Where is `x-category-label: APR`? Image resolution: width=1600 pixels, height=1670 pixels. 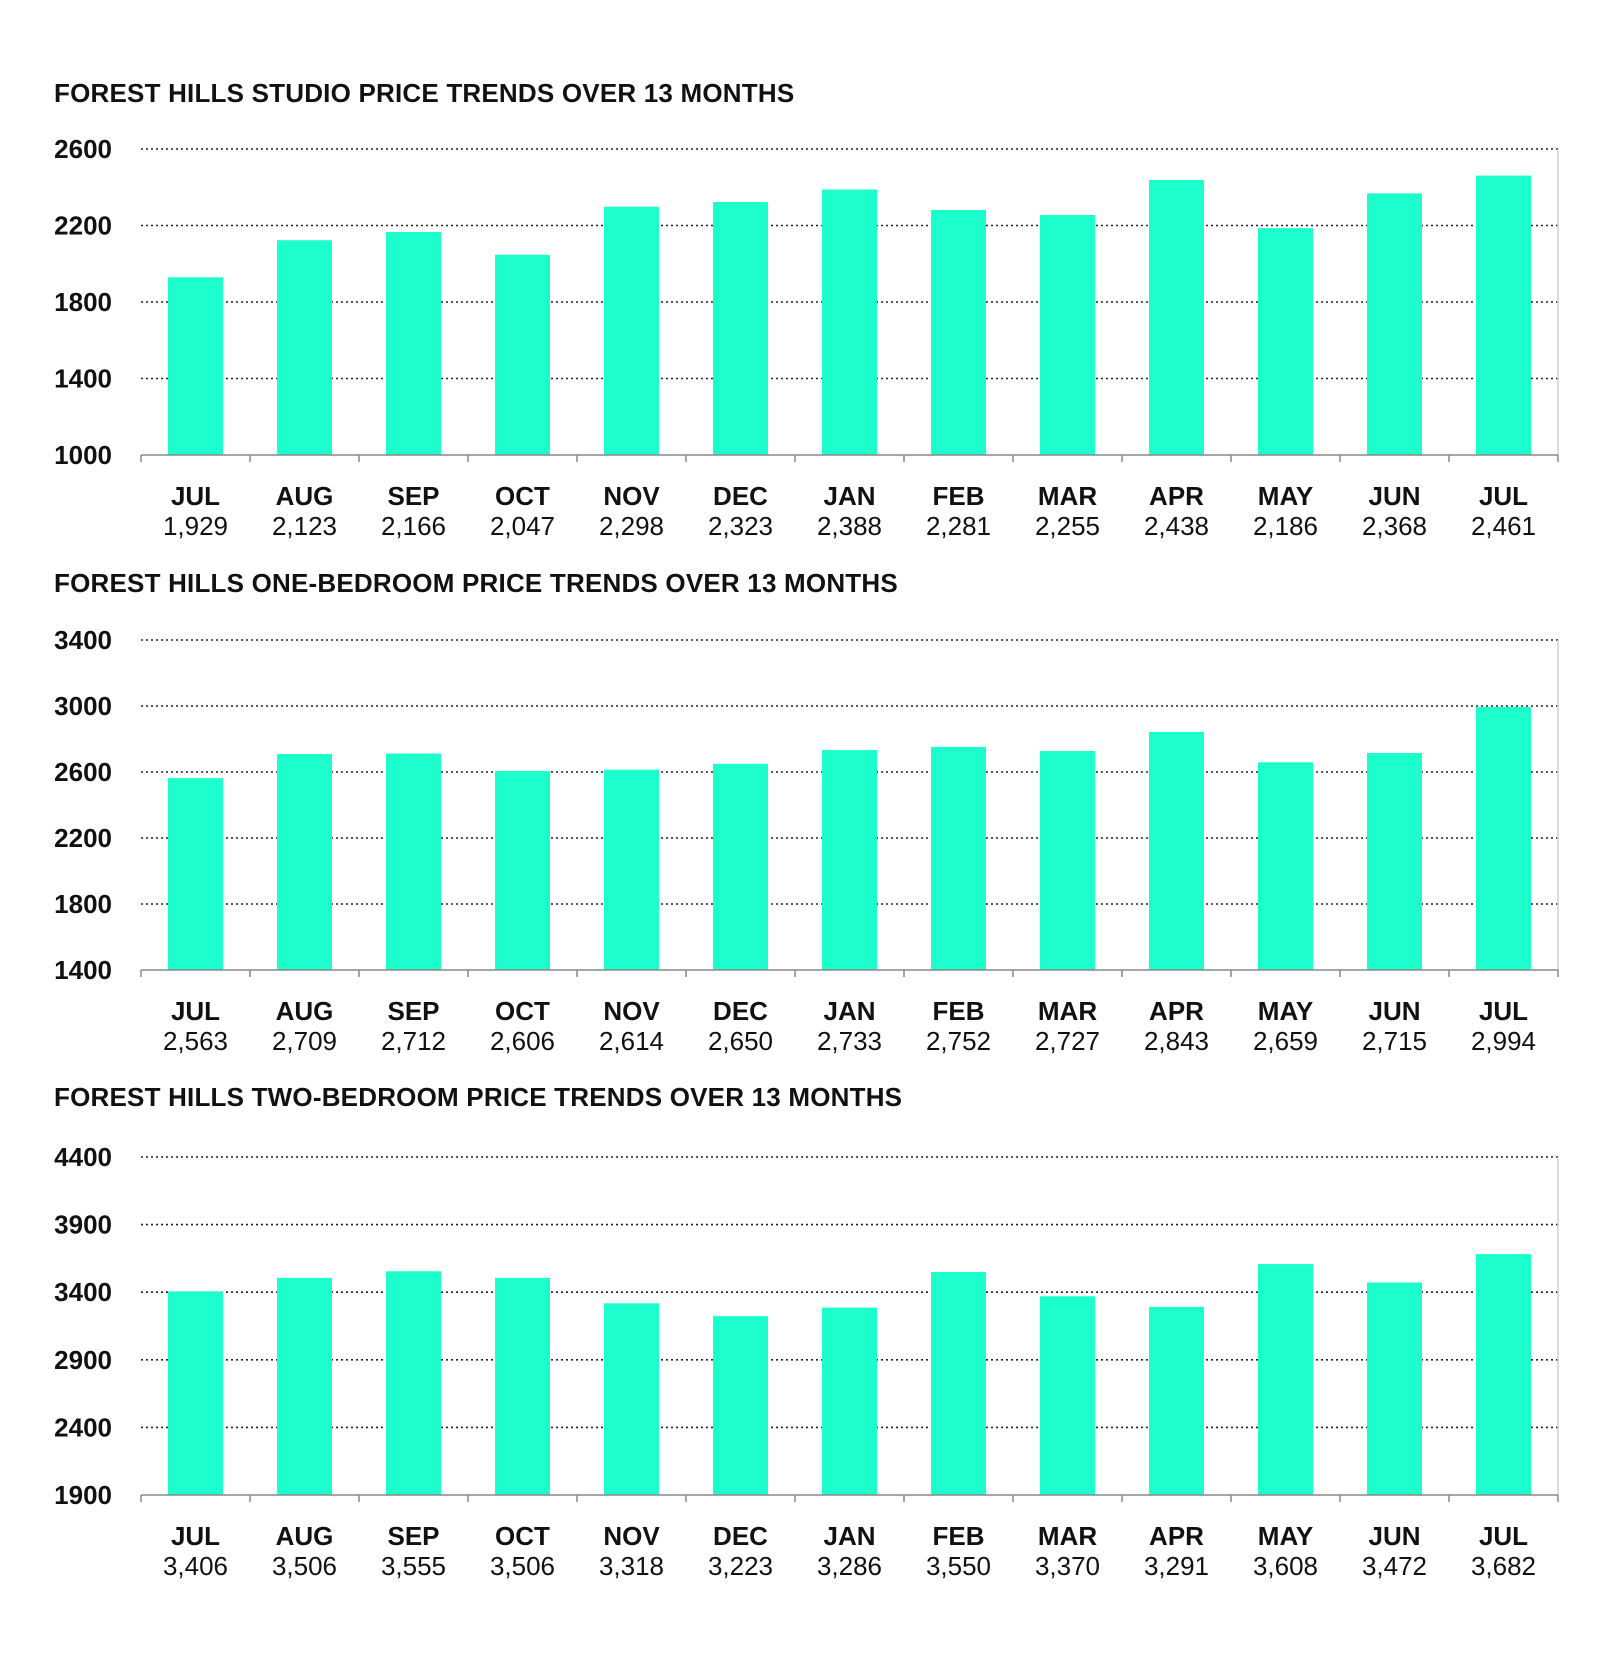
x-category-label: APR is located at coordinates (1176, 496).